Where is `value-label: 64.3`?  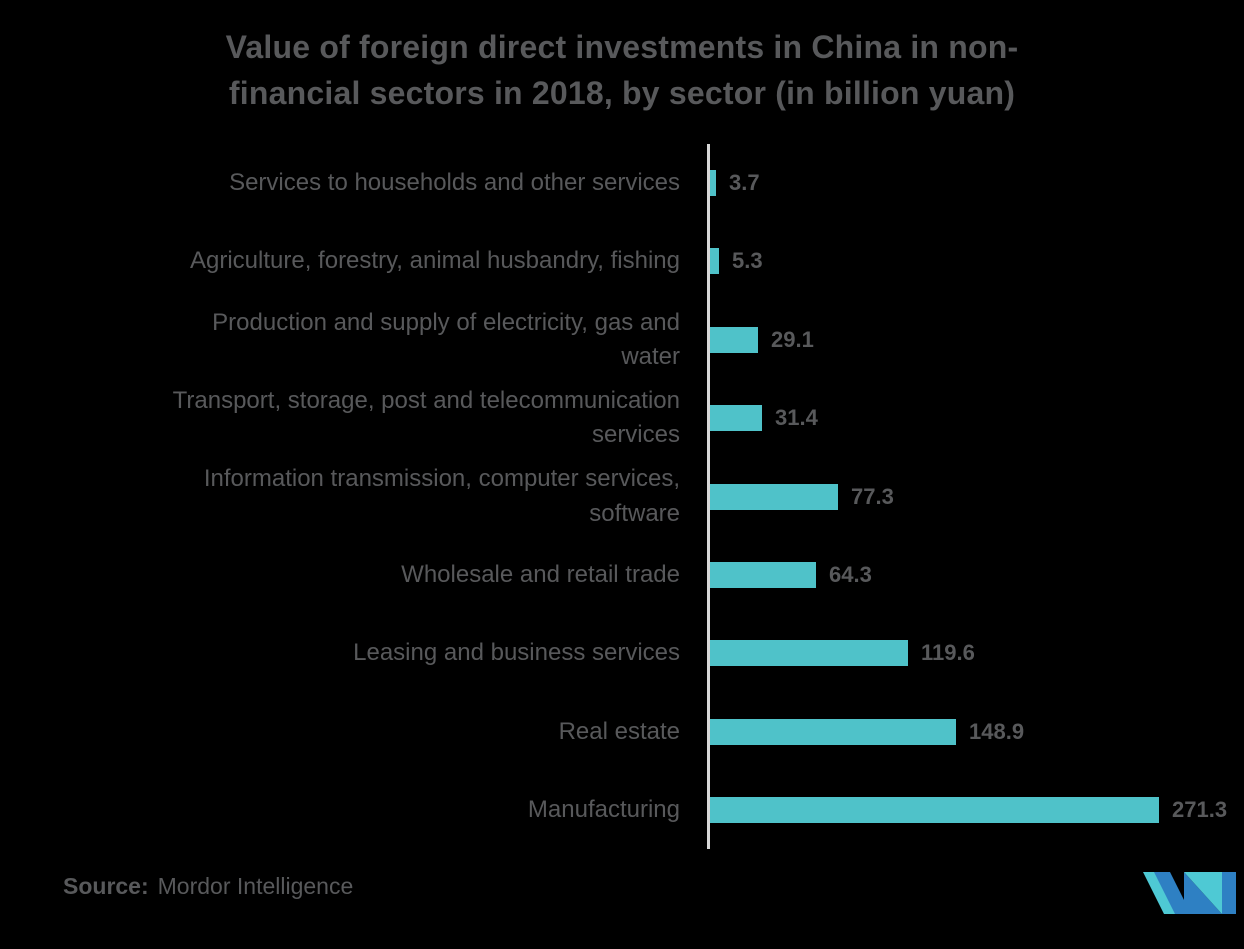
value-label: 64.3 is located at coordinates (850, 574).